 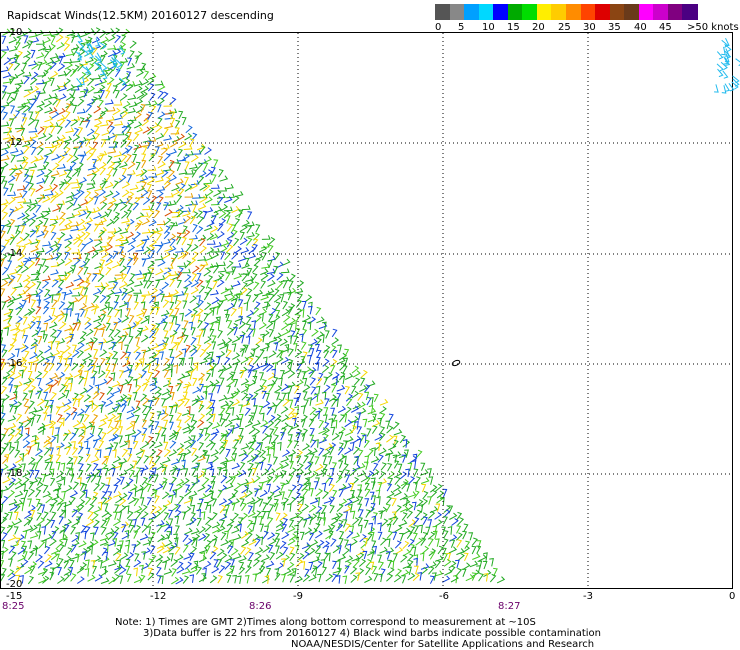 I want to click on legend-tick-label: 35, so click(x=614, y=27).